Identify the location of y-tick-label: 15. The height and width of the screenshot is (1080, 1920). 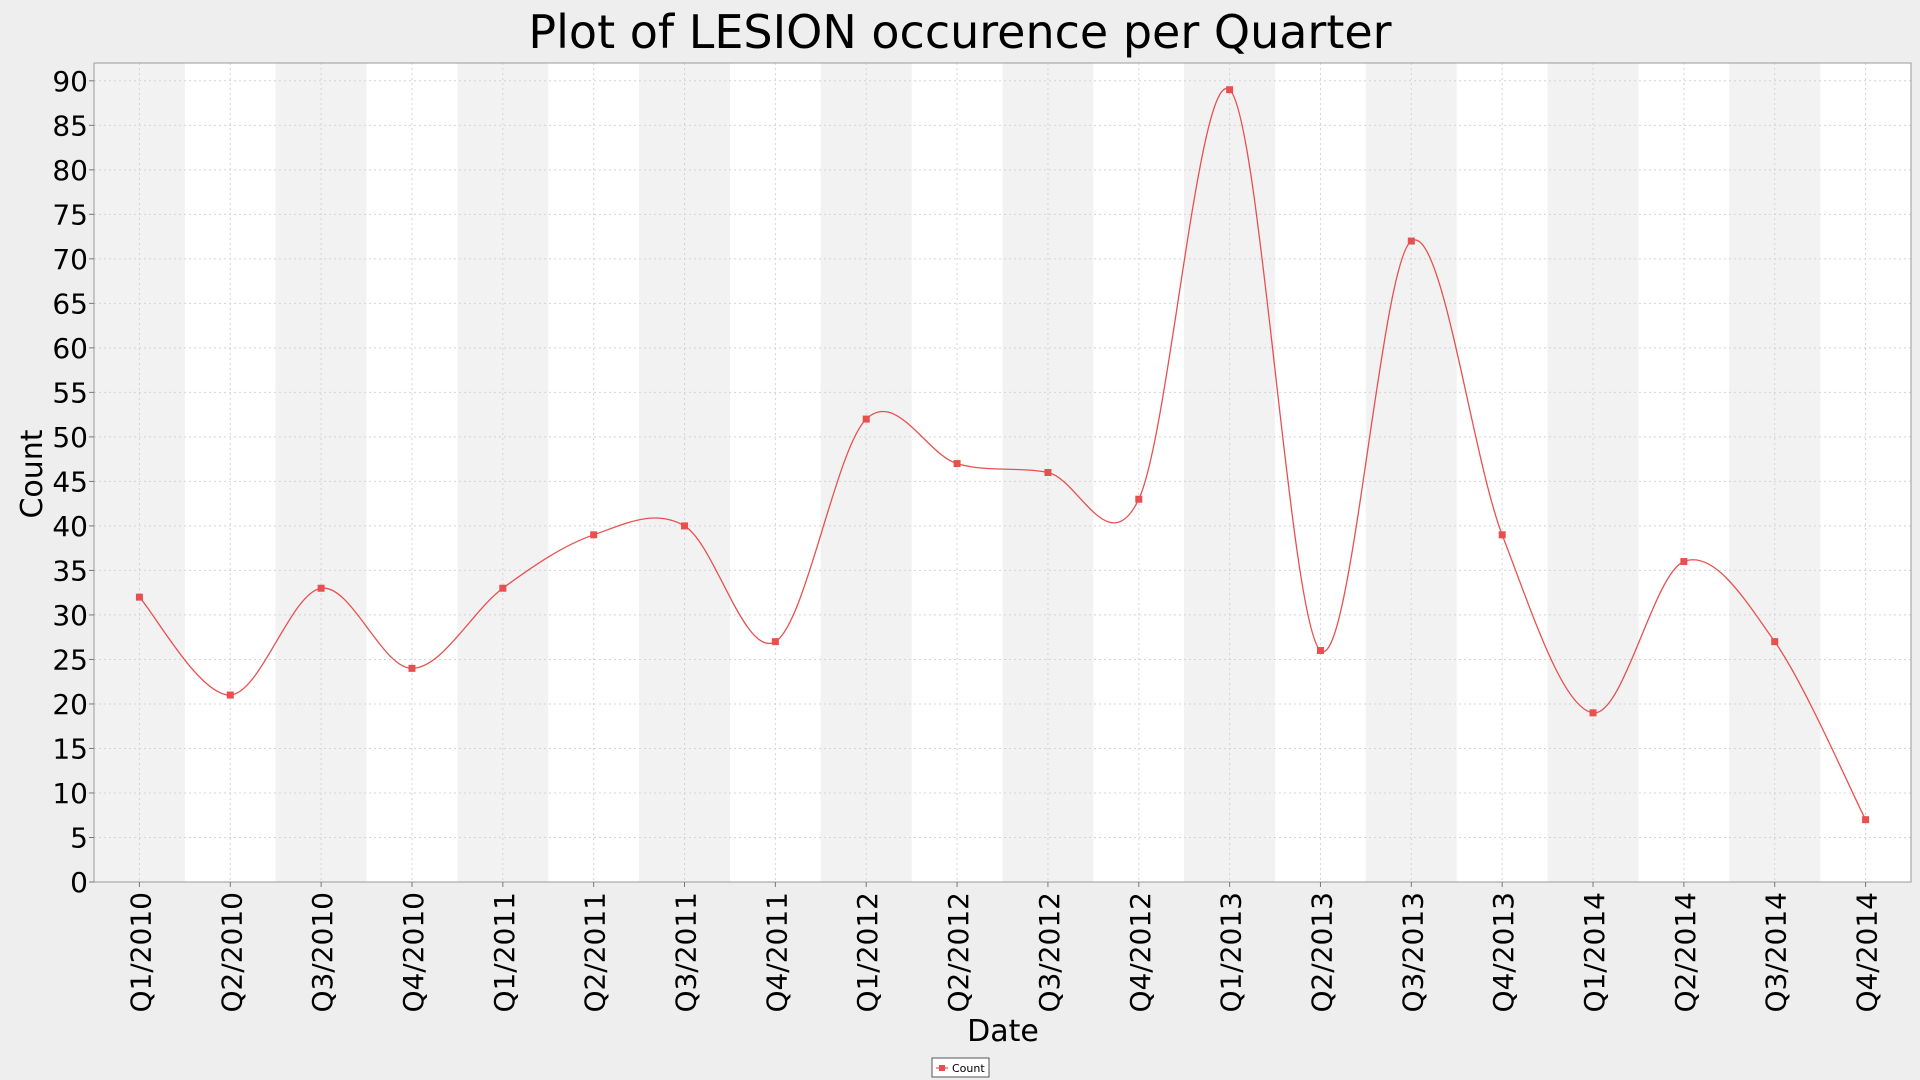
(70, 748).